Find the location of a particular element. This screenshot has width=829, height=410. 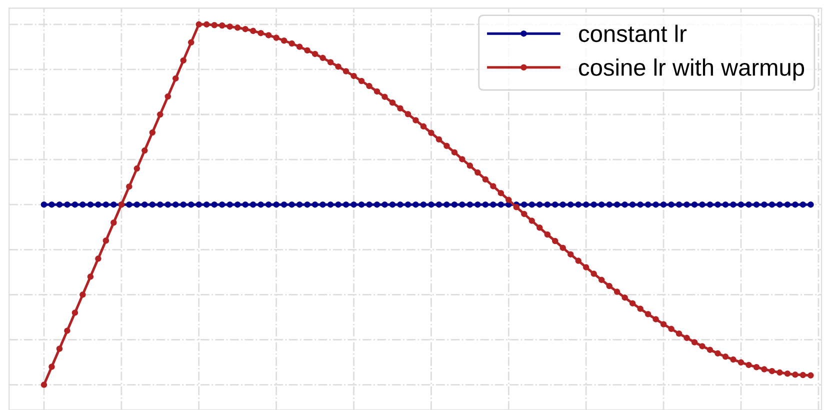

legend-label: cosine lr with warmup is located at coordinates (691, 69).